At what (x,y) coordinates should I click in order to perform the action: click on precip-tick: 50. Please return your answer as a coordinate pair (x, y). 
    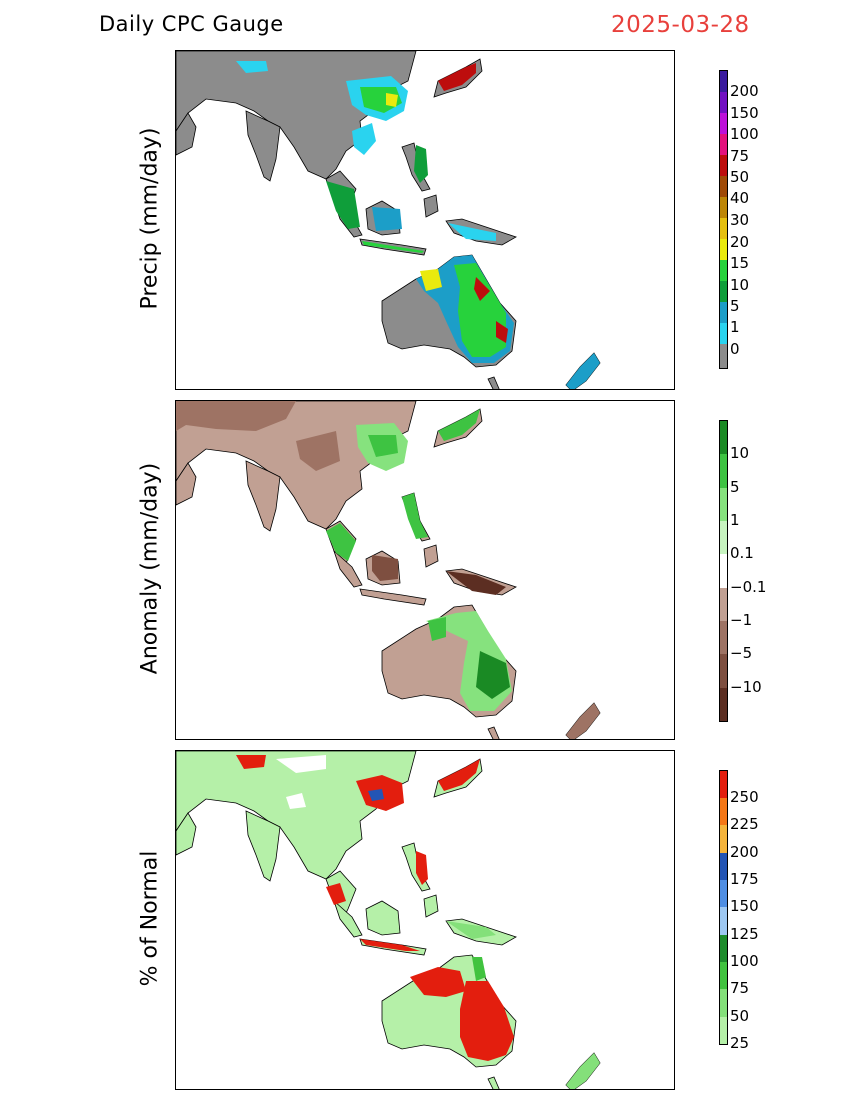
    Looking at the image, I should click on (740, 177).